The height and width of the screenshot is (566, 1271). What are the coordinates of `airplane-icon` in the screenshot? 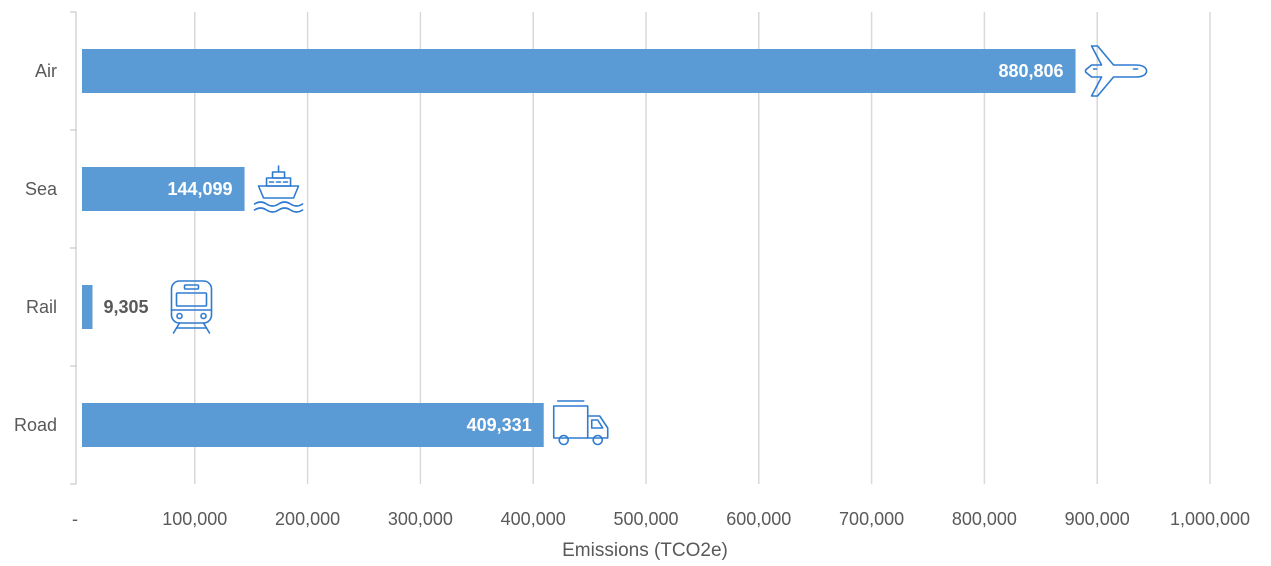 It's located at (1116, 71).